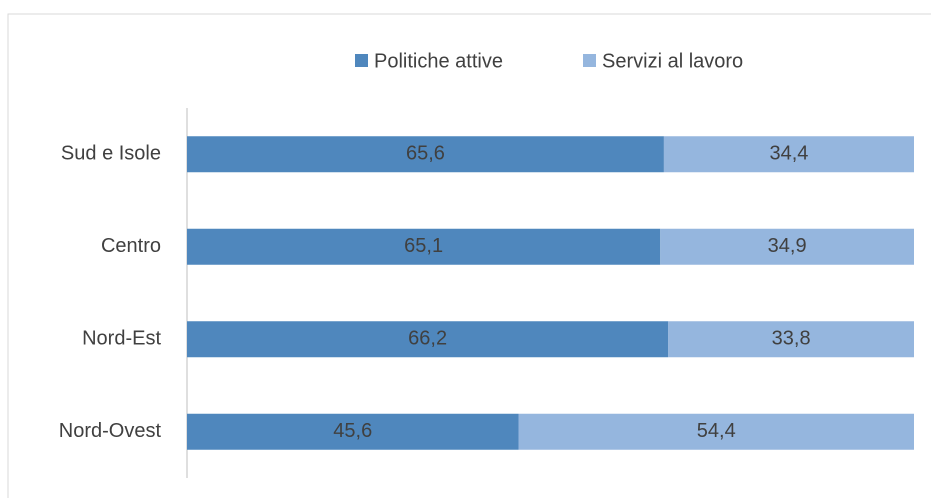 The height and width of the screenshot is (498, 931). What do you see at coordinates (438, 61) in the screenshot?
I see `legend-label: Politiche attive` at bounding box center [438, 61].